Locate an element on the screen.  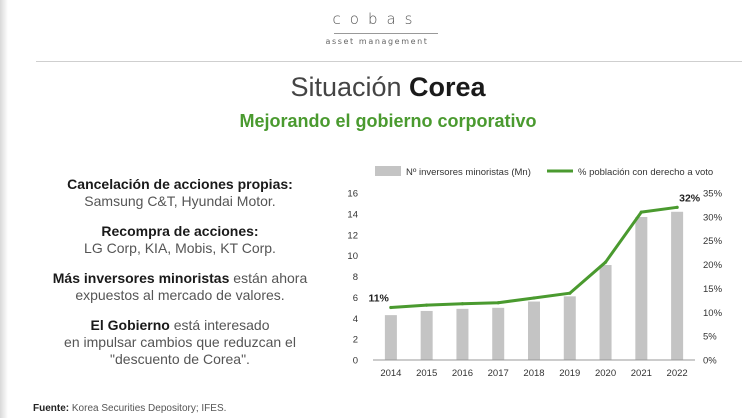
x-tick-label: 2019 is located at coordinates (569, 373).